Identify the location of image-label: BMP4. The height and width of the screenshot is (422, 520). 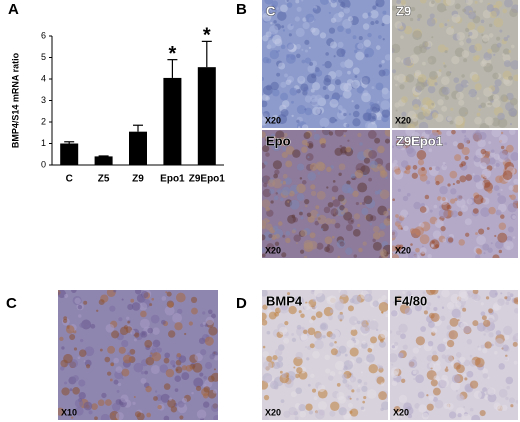
(284, 300).